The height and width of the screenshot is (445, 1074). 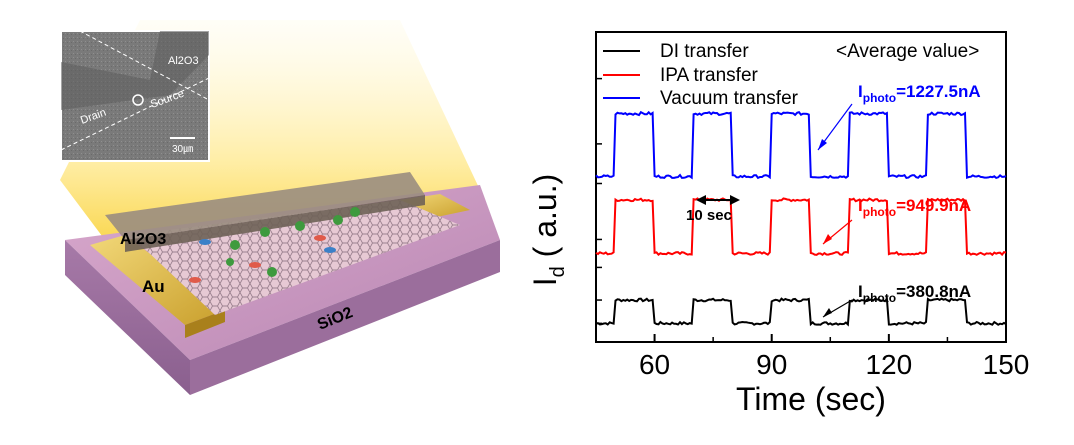 I want to click on y-axis-label-sub: d, so click(x=558, y=271).